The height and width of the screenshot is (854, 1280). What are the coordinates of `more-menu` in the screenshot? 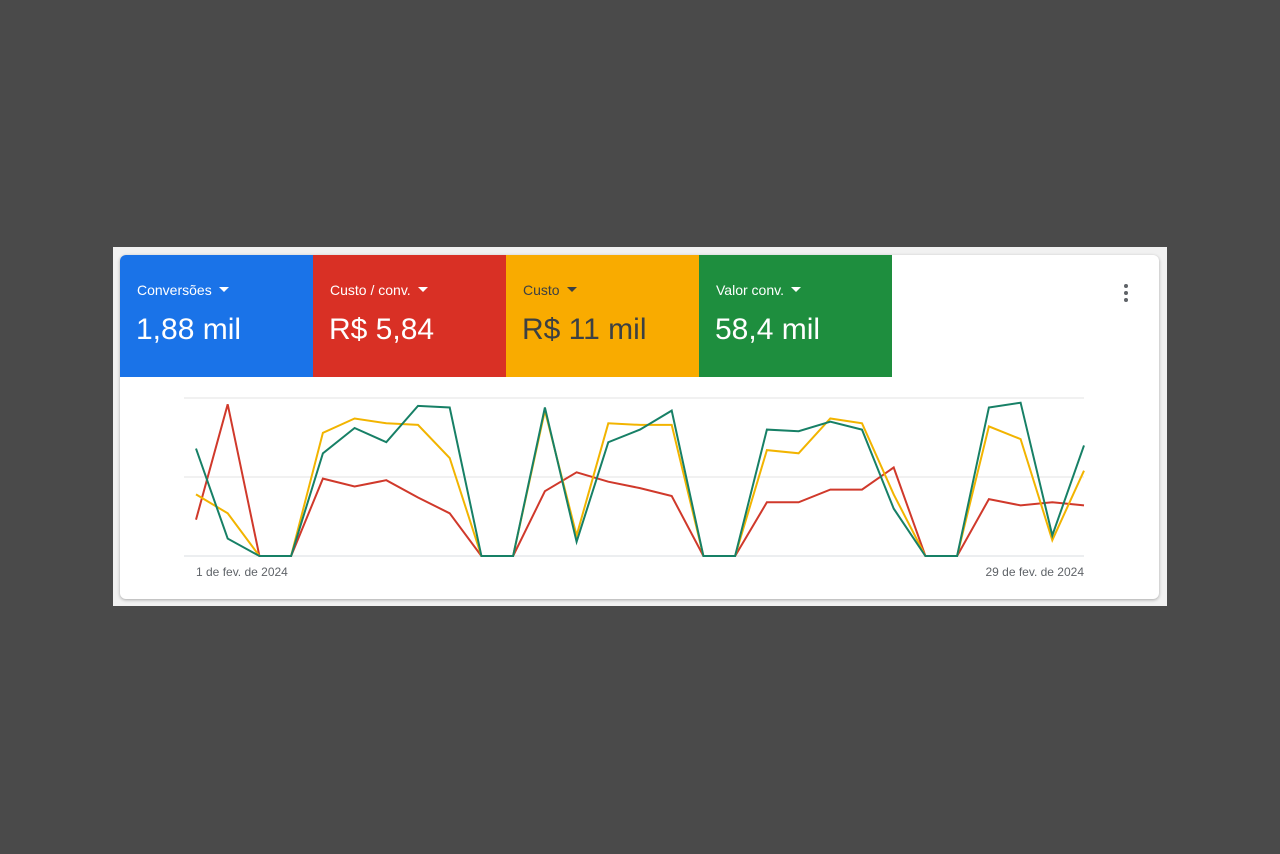 It's located at (1126, 293).